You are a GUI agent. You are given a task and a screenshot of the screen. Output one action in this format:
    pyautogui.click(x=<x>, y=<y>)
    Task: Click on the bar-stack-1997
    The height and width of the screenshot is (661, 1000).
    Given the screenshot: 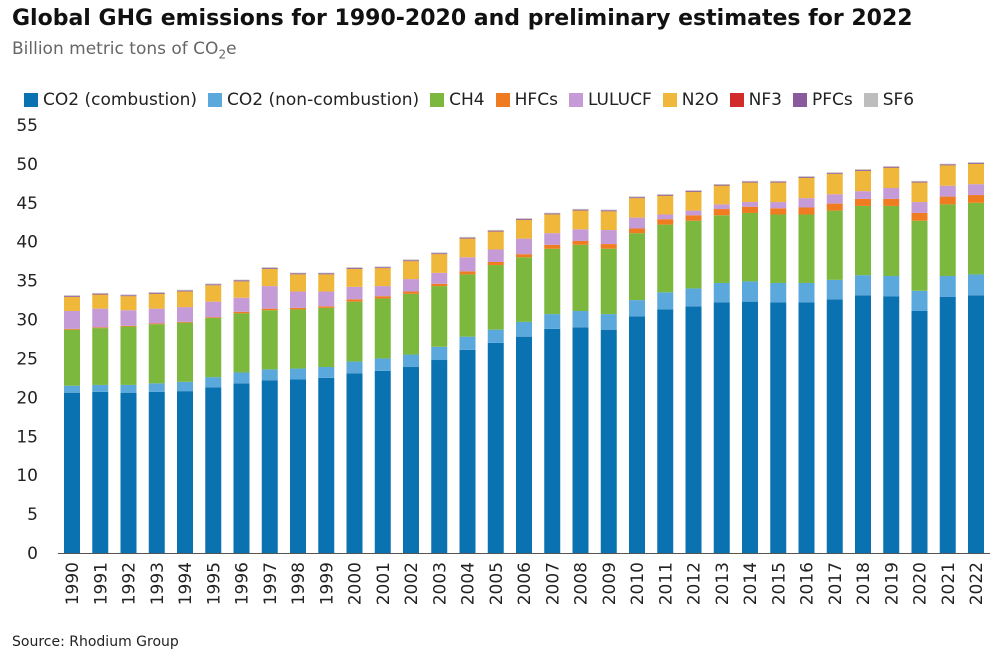 What is the action you would take?
    pyautogui.click(x=269, y=410)
    